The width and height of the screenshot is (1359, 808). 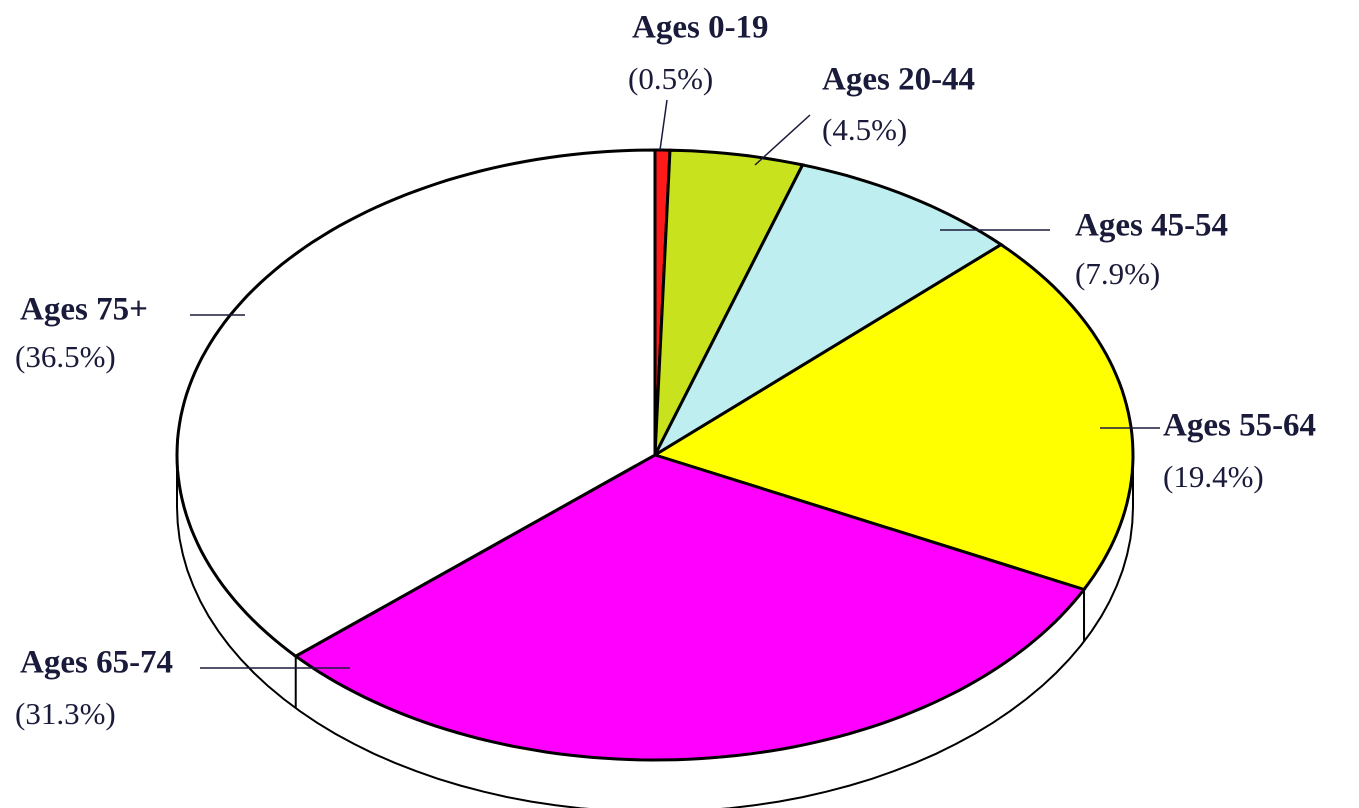 What do you see at coordinates (96, 663) in the screenshot?
I see `slice-label: Ages 65-74` at bounding box center [96, 663].